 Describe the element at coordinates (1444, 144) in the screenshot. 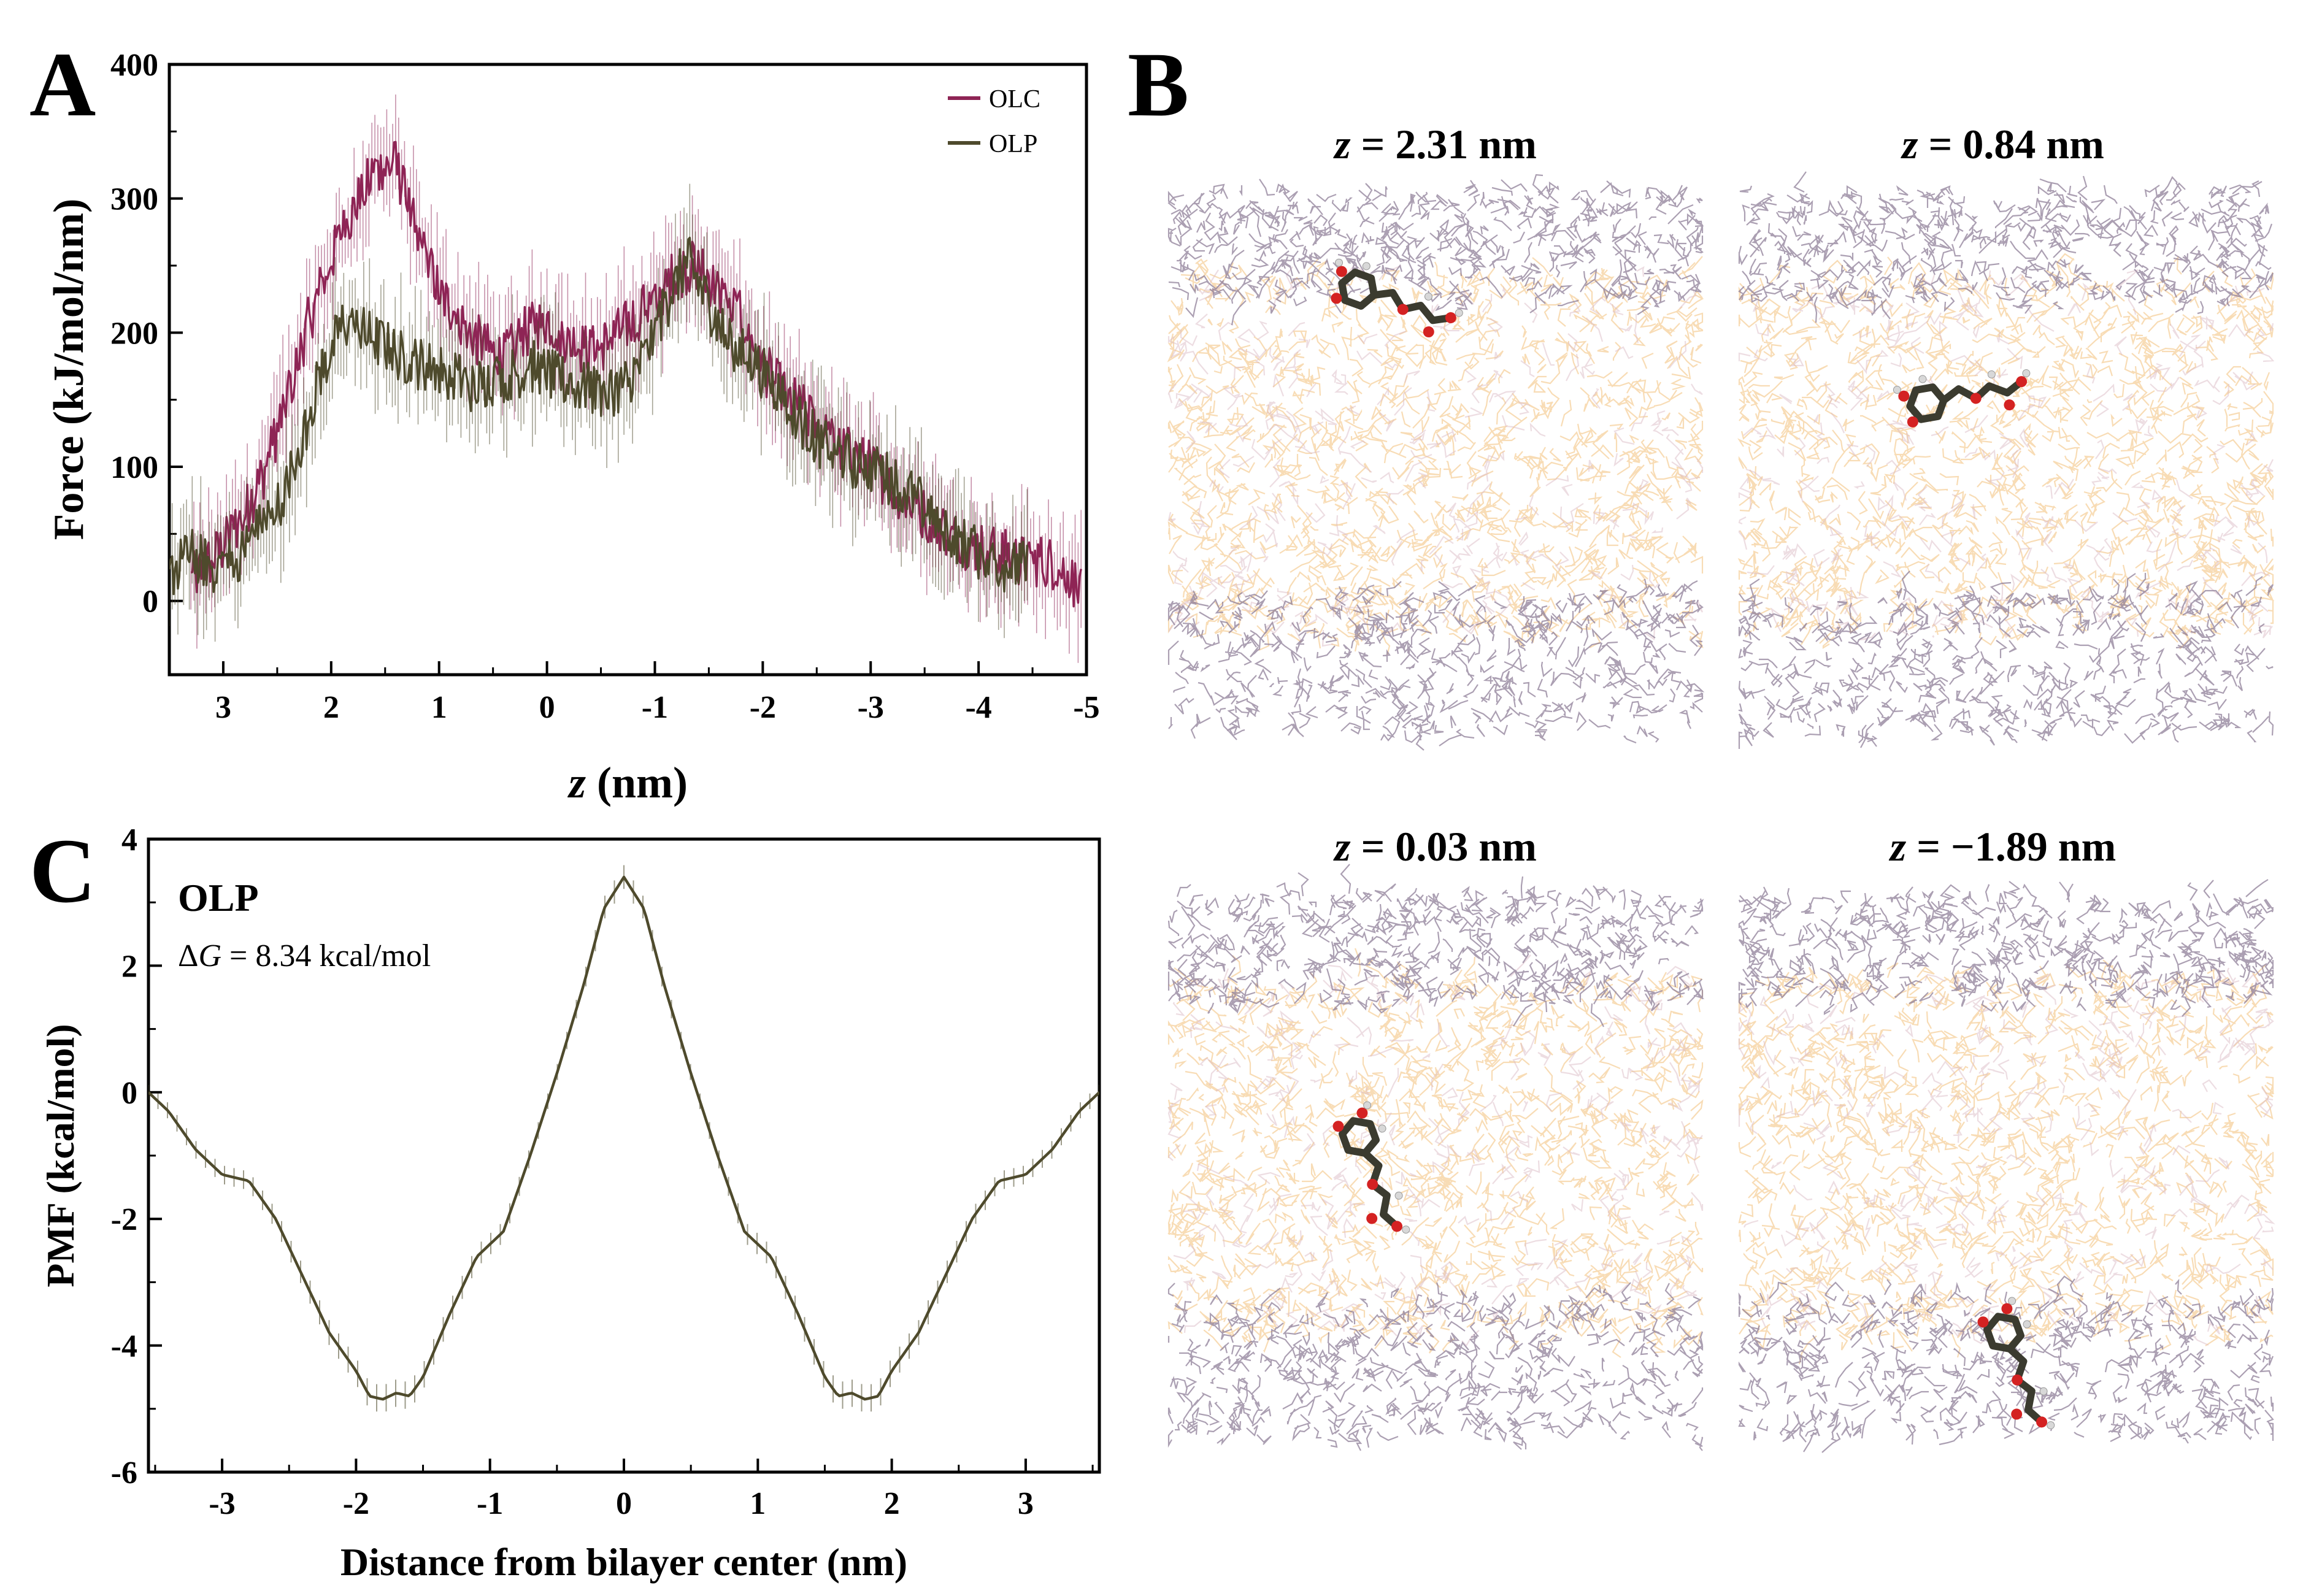

I see `snapshot-1-value: = 2.31 nm` at that location.